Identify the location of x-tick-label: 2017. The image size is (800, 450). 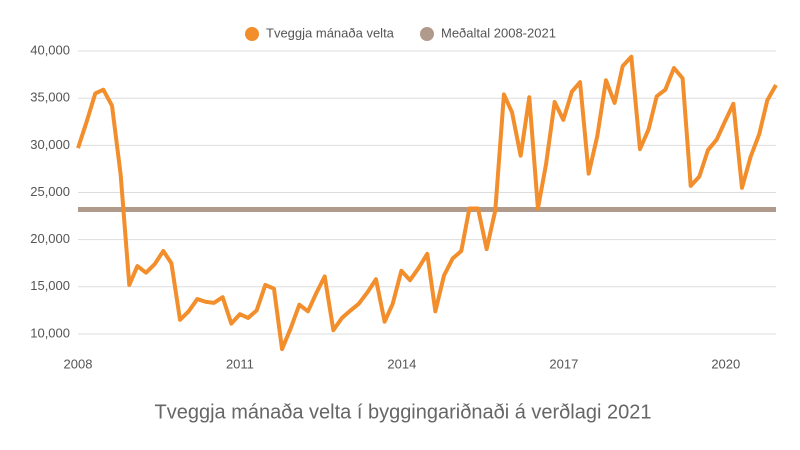
(563, 363).